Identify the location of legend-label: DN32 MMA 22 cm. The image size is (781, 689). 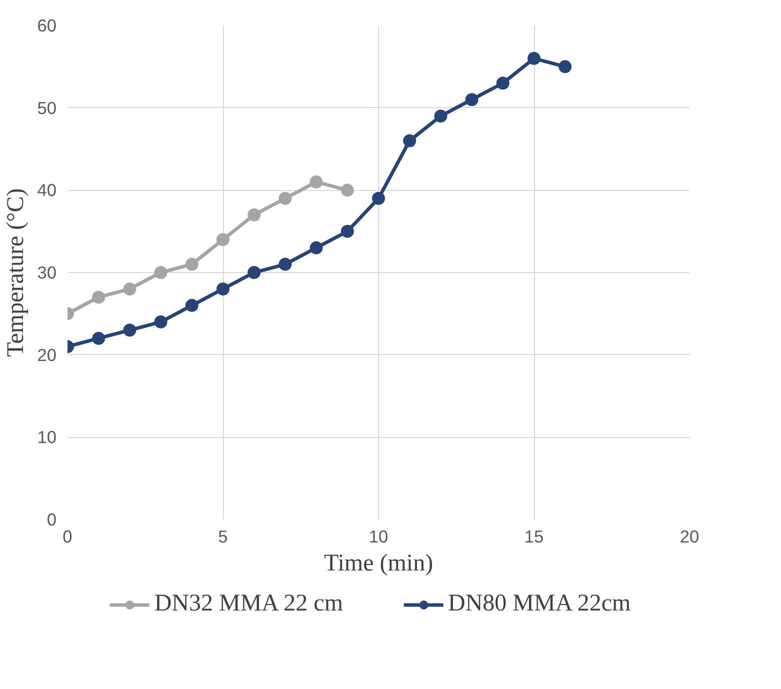
(248, 604).